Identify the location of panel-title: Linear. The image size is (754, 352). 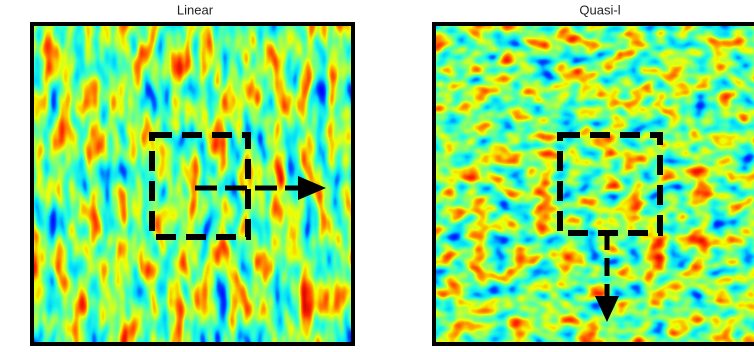
(195, 9).